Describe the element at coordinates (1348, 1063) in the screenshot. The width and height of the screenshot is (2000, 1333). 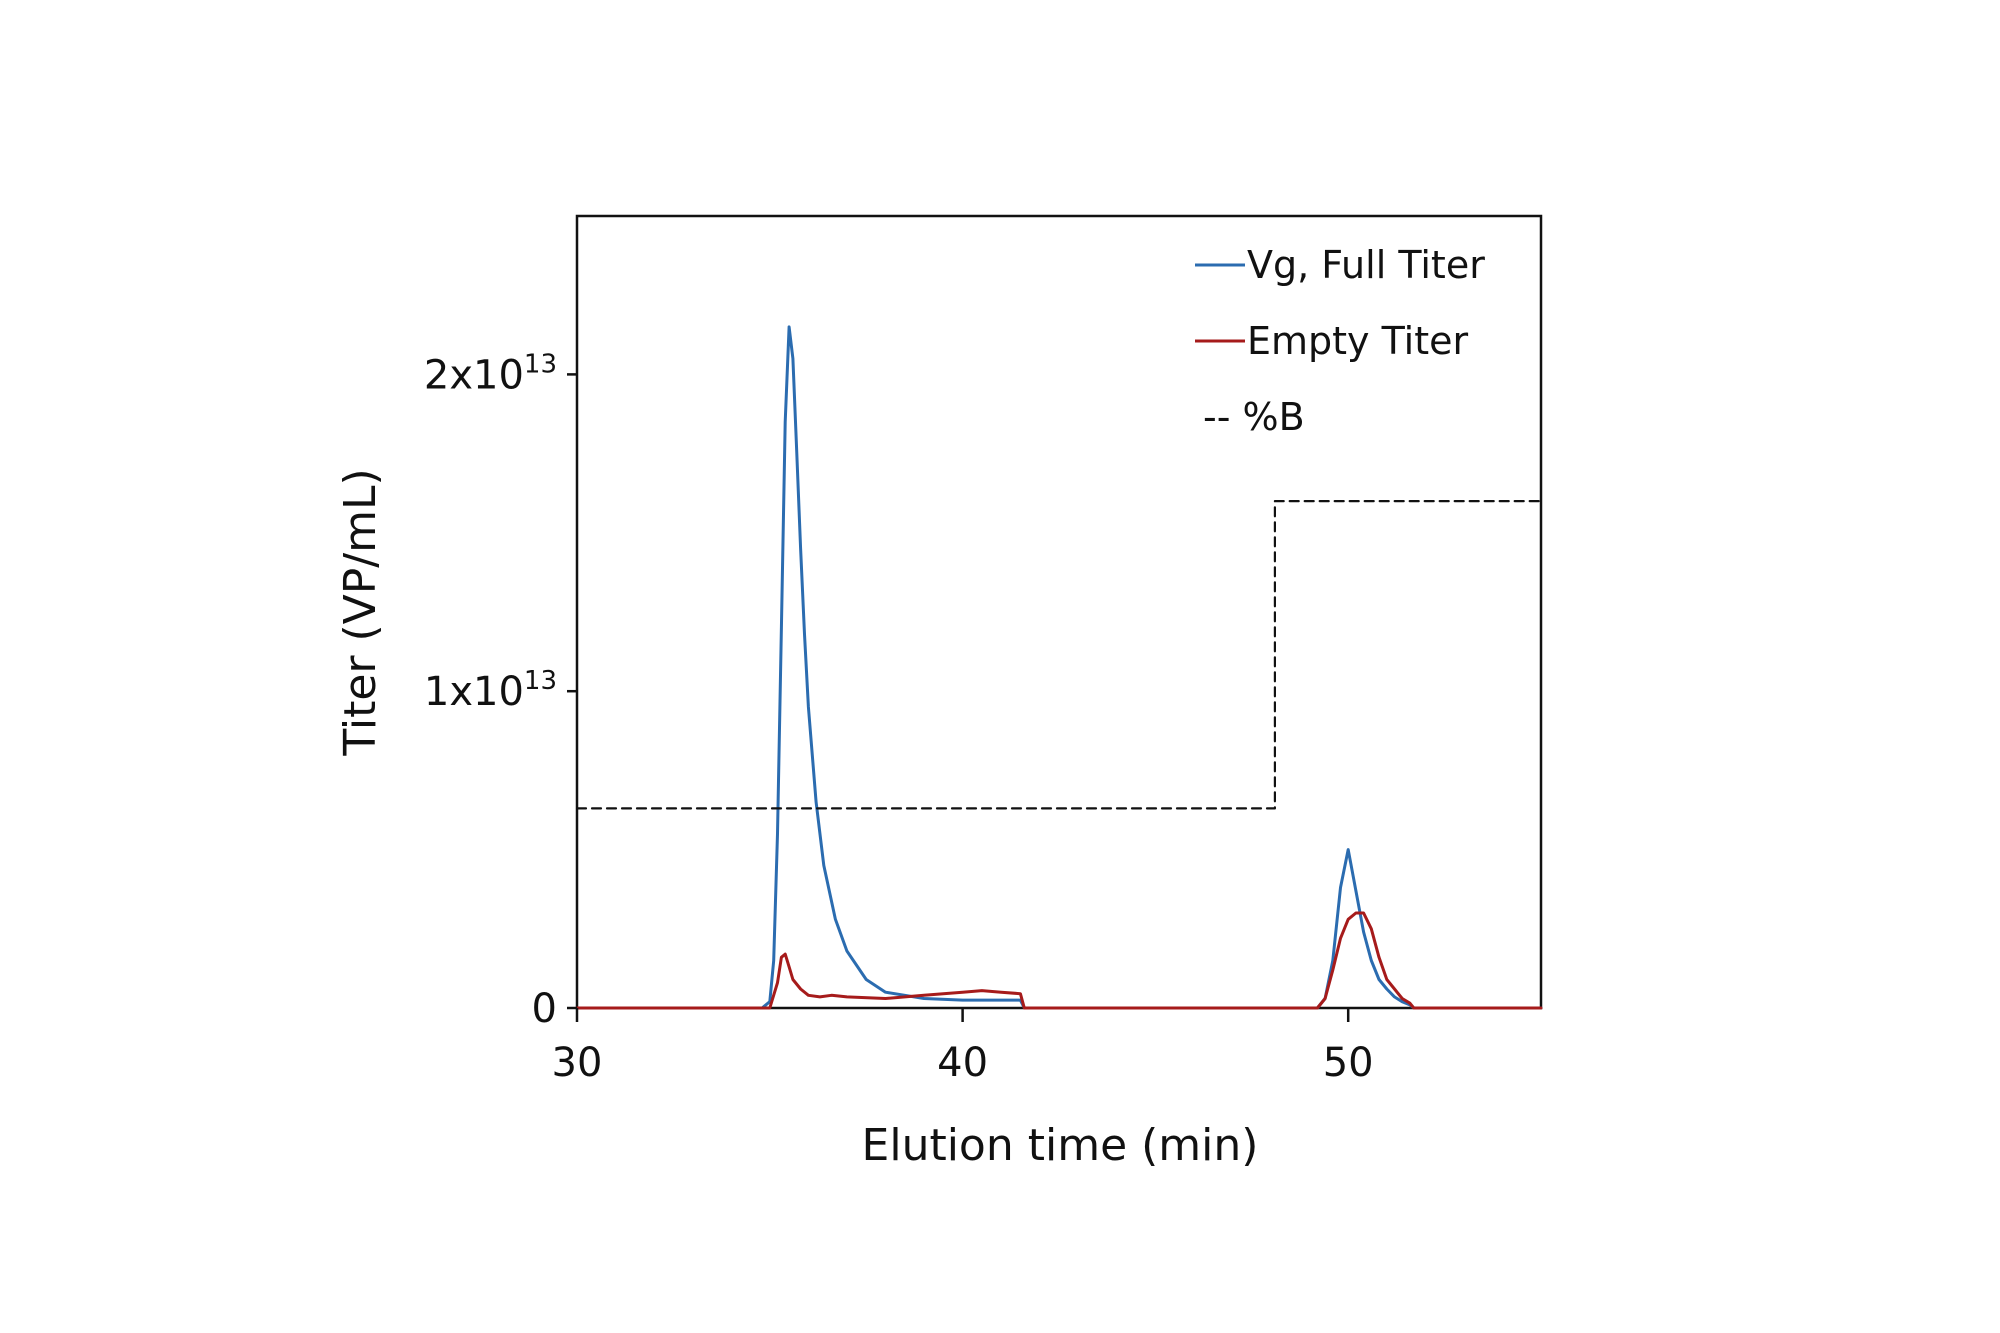
I see `x-tick-label-2: 50` at that location.